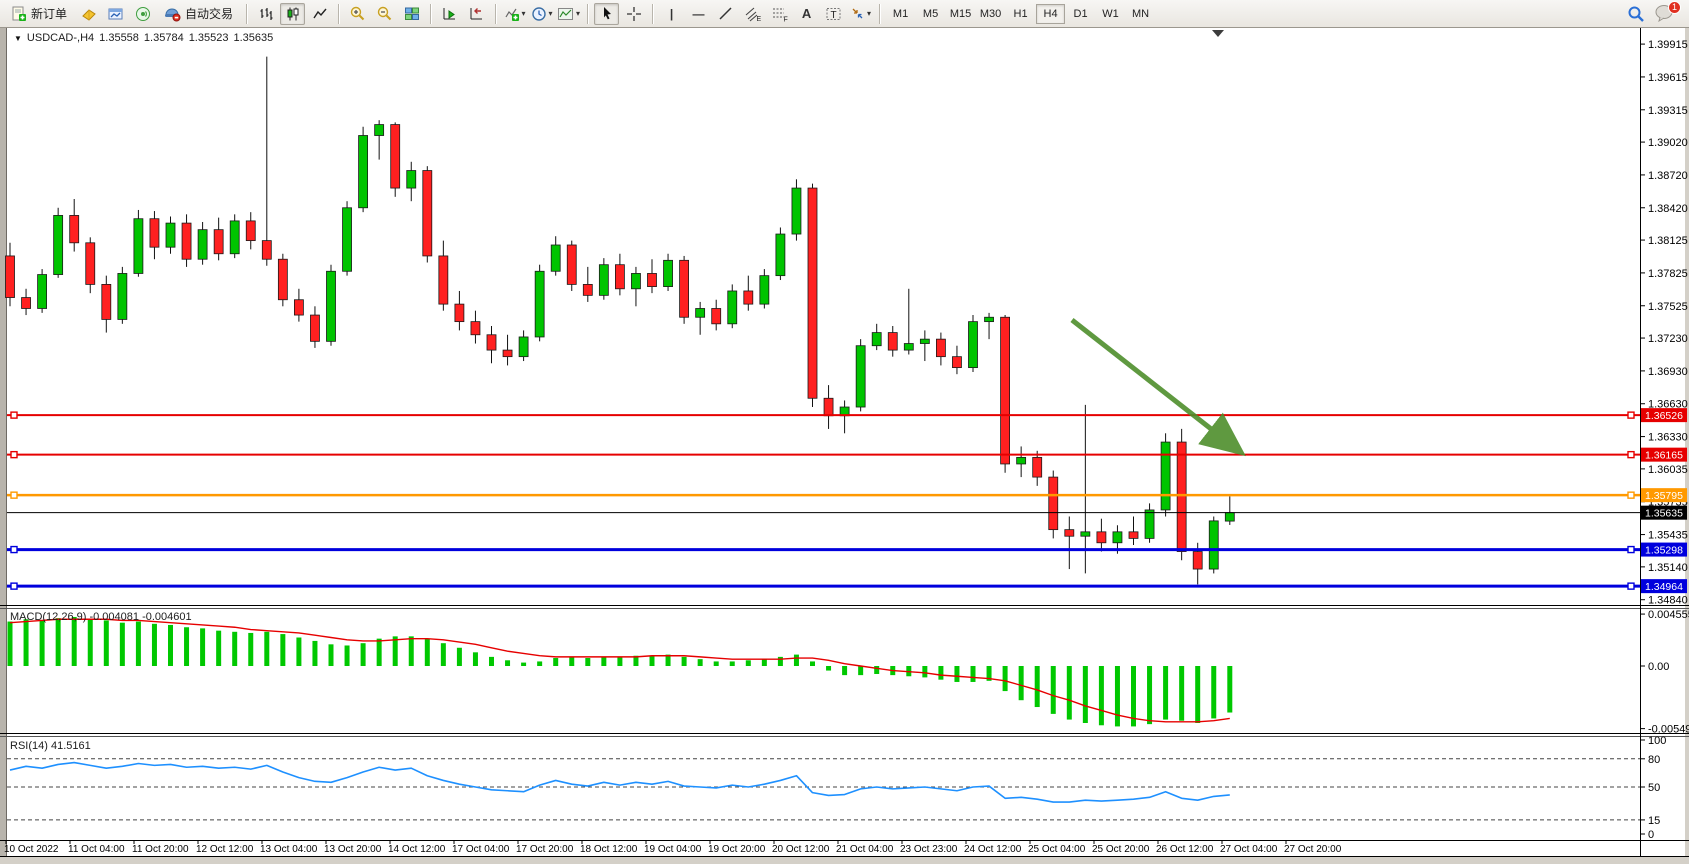 This screenshot has width=1689, height=864. What do you see at coordinates (1158, 387) in the screenshot?
I see `trend-arrow-annotation` at bounding box center [1158, 387].